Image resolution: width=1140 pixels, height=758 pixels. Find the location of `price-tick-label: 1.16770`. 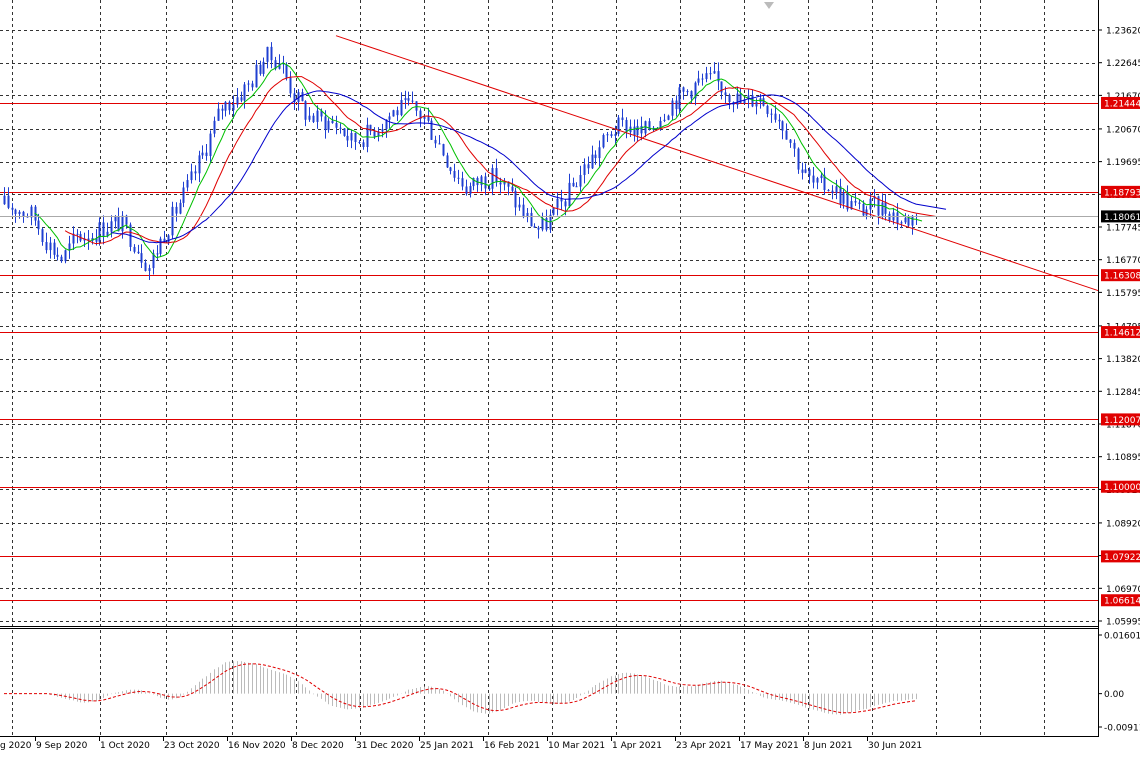

price-tick-label: 1.16770 is located at coordinates (1123, 261).